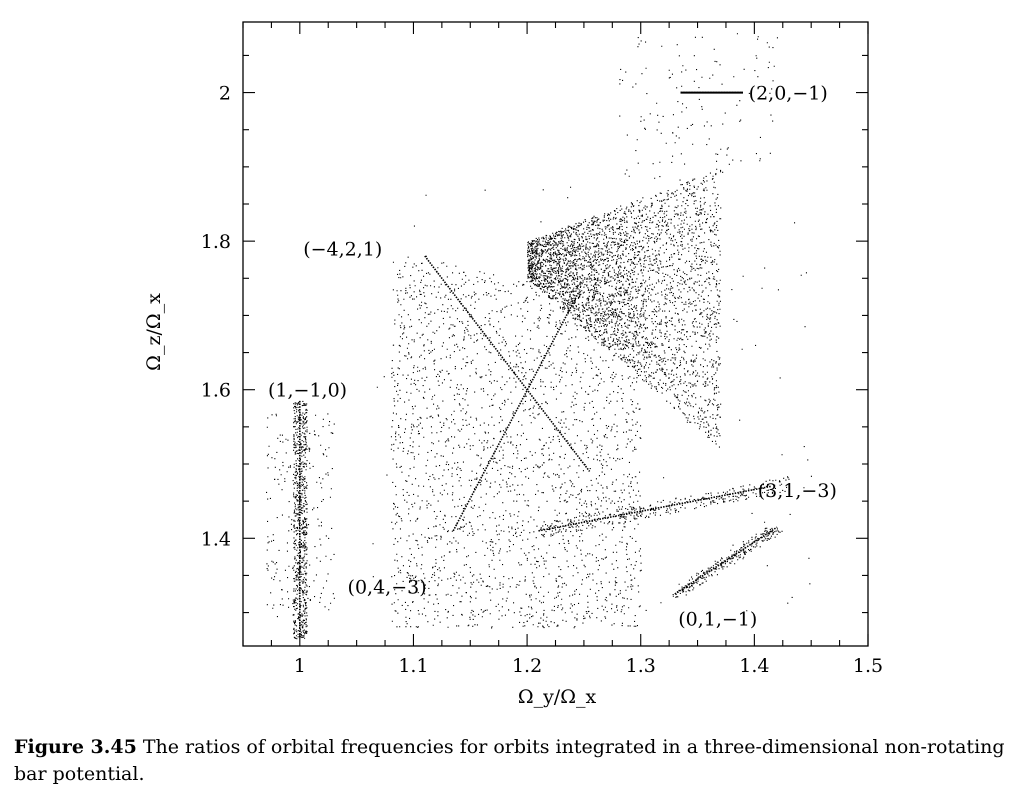  What do you see at coordinates (342, 250) in the screenshot?
I see `annotation-label: (−4,2,1)` at bounding box center [342, 250].